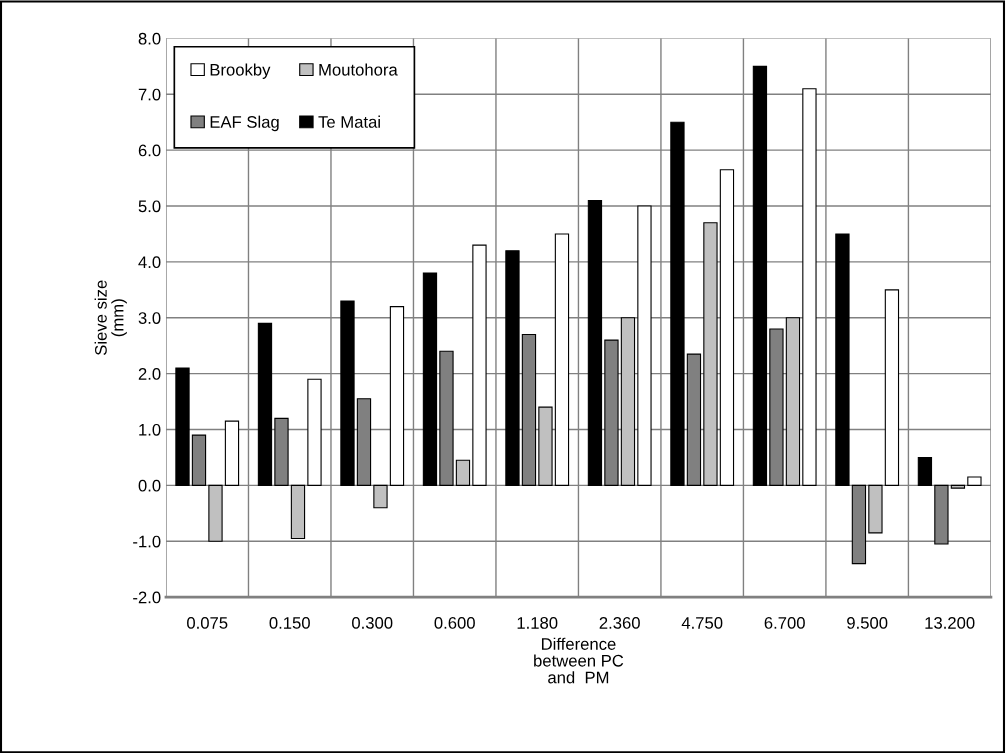 This screenshot has height=753, width=1006. What do you see at coordinates (784, 623) in the screenshot?
I see `x-tick-label: 6.700` at bounding box center [784, 623].